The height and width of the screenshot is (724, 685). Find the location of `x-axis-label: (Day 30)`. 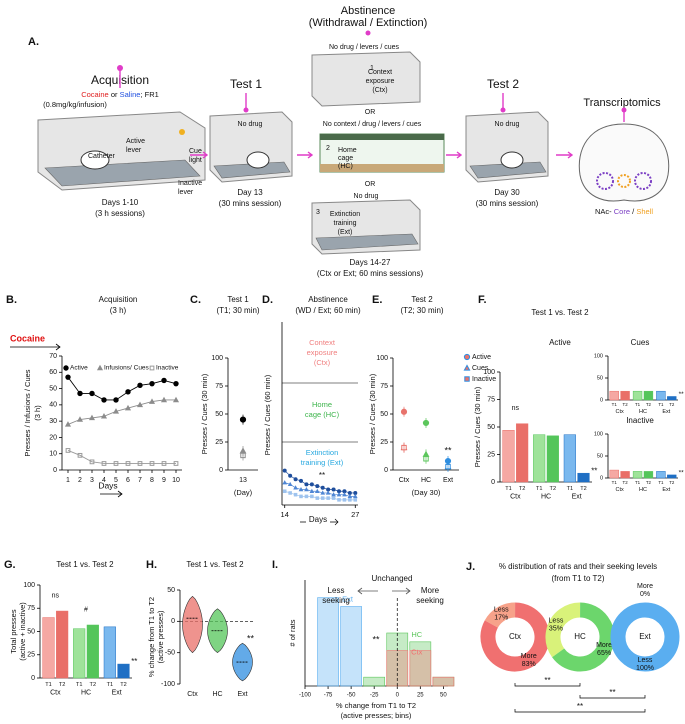

x-axis-label: (Day 30) is located at coordinates (426, 492).